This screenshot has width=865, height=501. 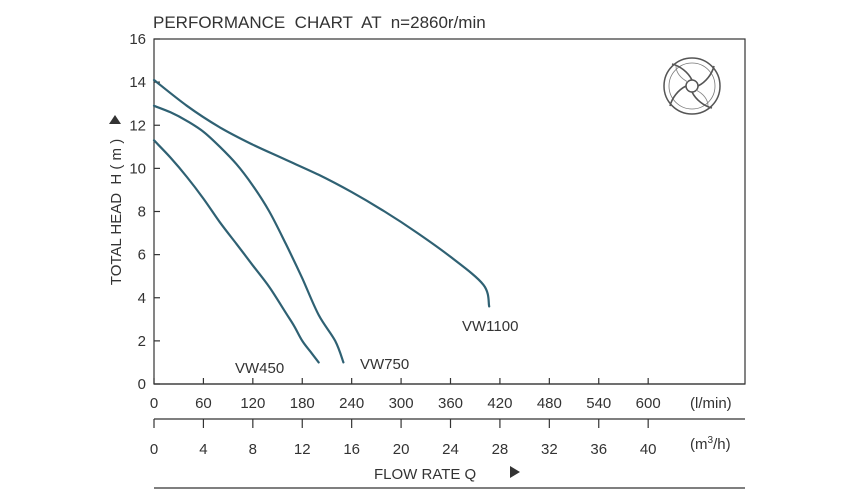 I want to click on x-lpm-tick-label: 360, so click(x=450, y=403).